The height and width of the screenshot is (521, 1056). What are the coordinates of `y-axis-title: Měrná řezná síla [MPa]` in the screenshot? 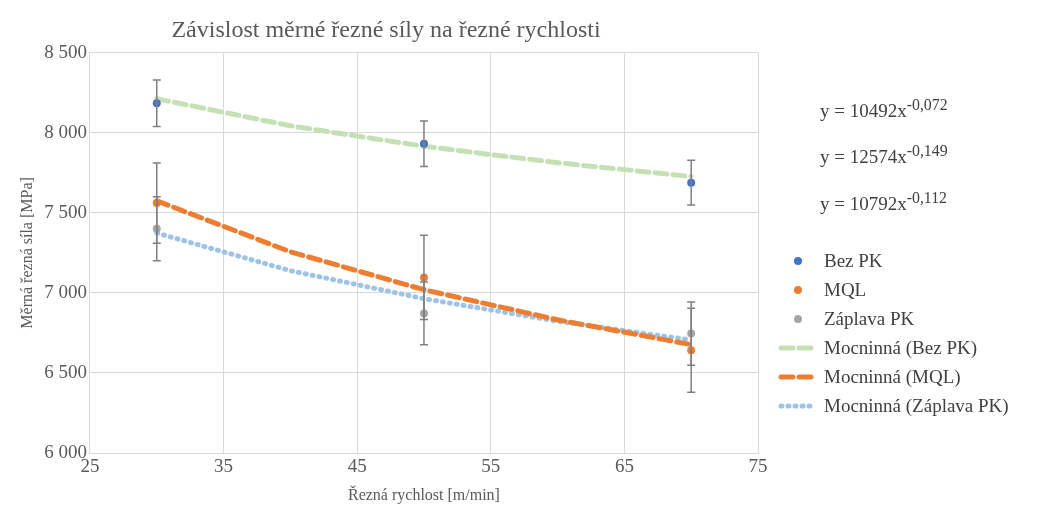 It's located at (26, 253).